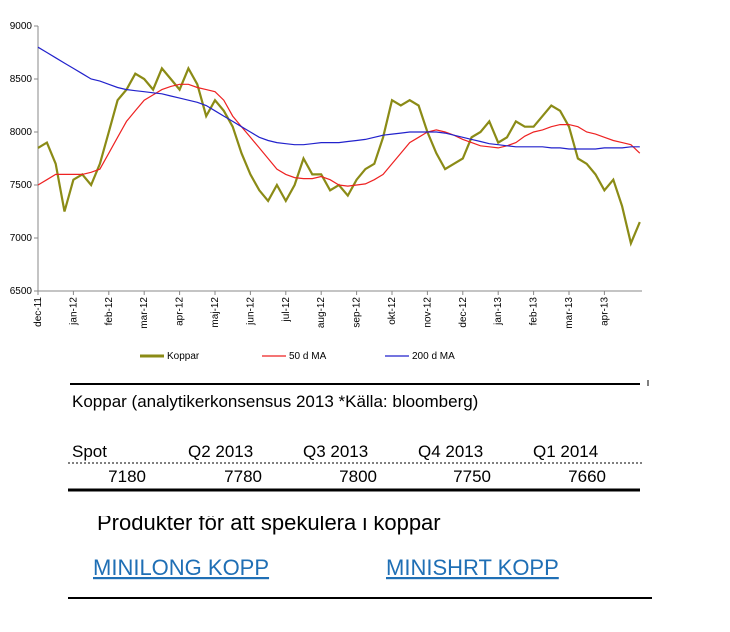 The width and height of the screenshot is (730, 632). I want to click on table-header: Q2 2013, so click(220, 451).